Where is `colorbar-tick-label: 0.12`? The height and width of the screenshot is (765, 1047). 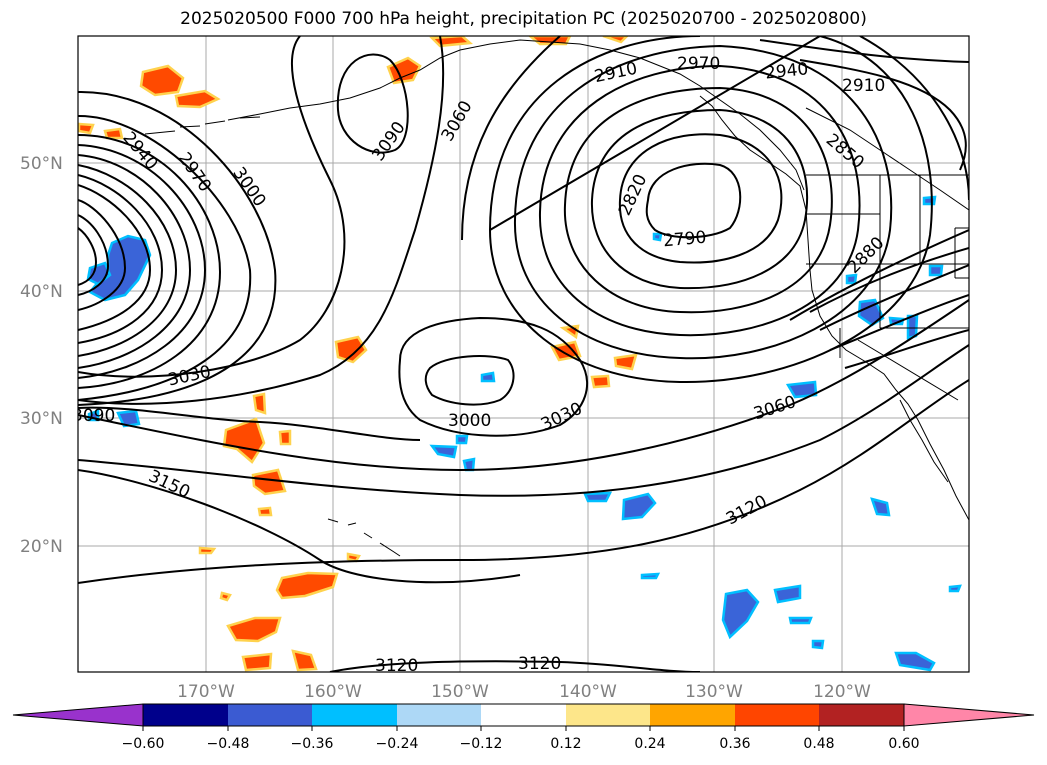
colorbar-tick-label: 0.12 is located at coordinates (565, 744).